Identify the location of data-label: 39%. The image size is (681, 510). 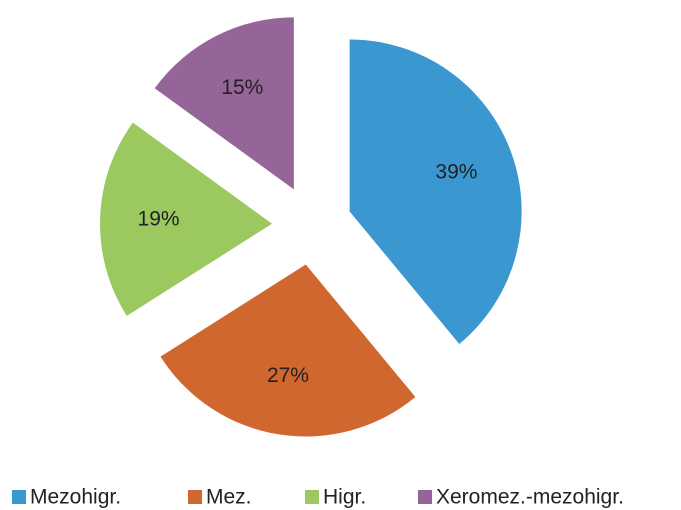
(456, 172).